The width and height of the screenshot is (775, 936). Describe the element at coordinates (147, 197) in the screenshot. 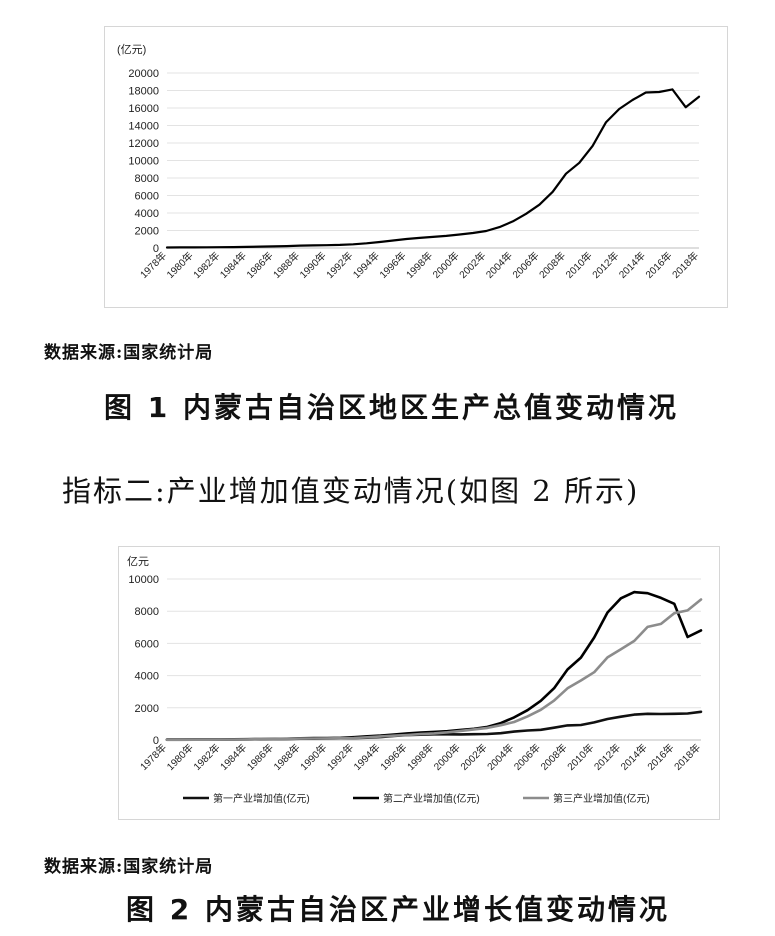

I see `chart1-y-tick-label: 6000` at that location.